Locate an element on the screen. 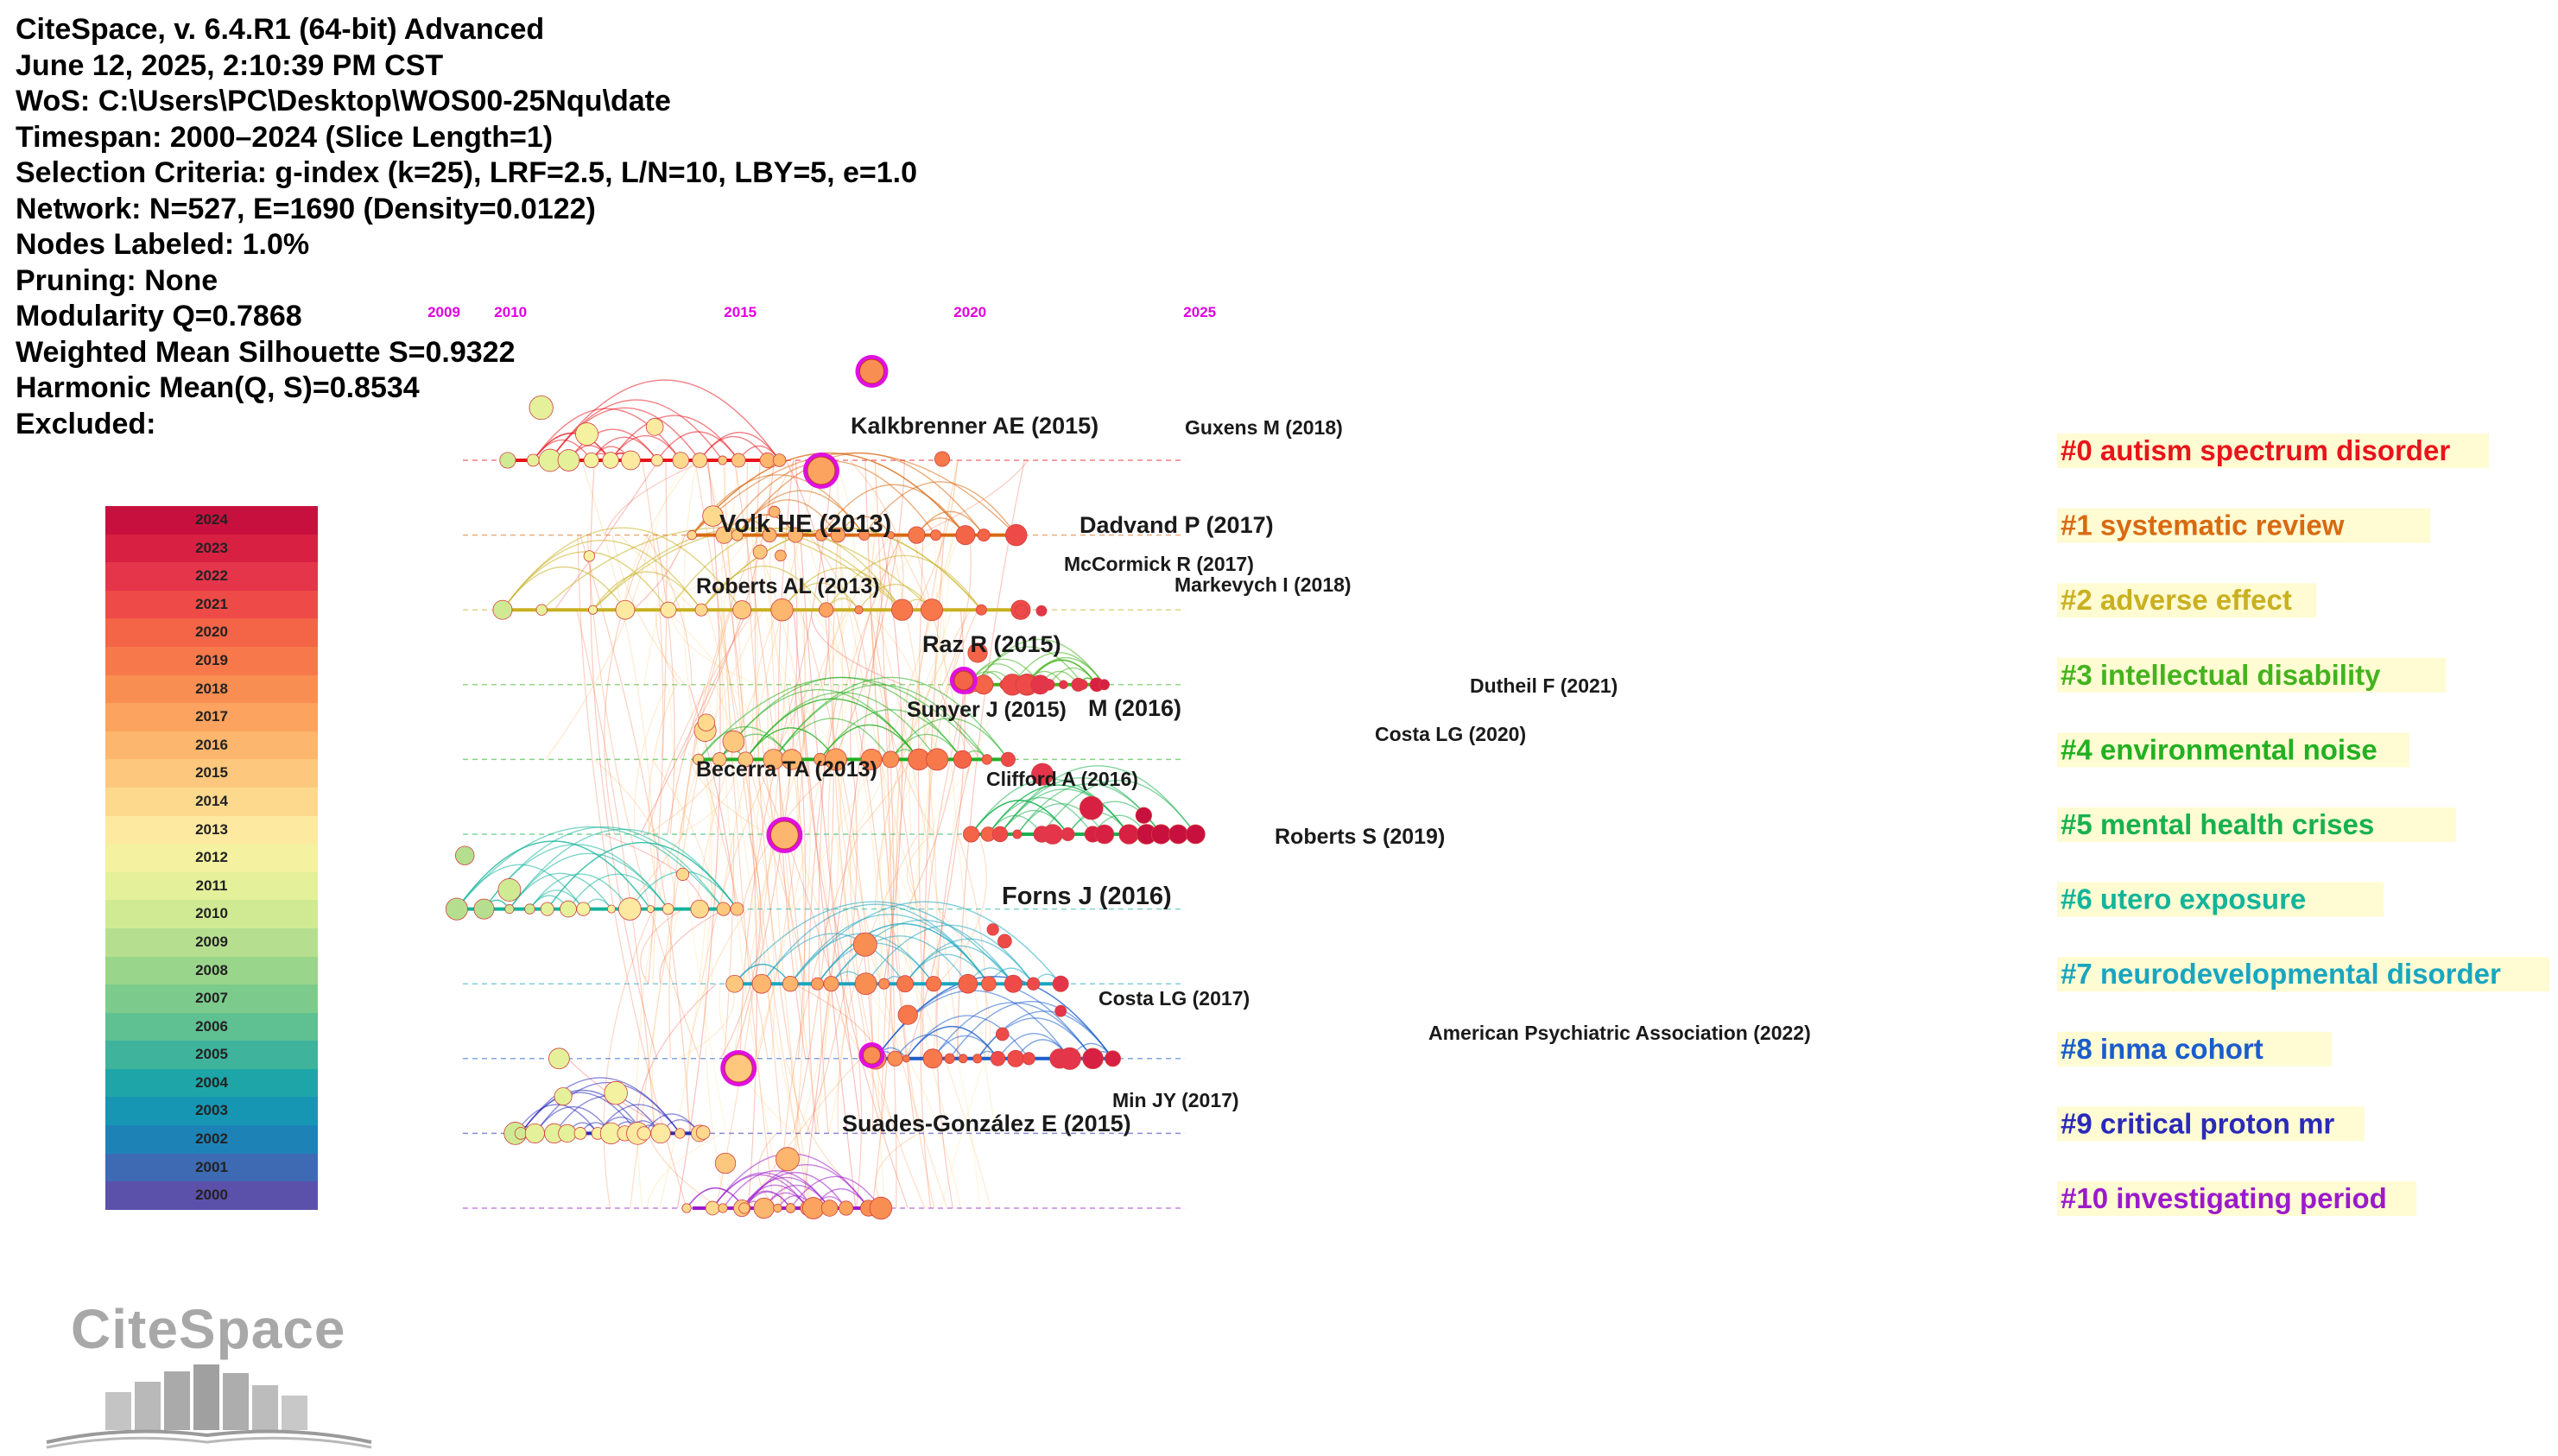 The height and width of the screenshot is (1456, 2558). reference-label: Becerra TA (2013) is located at coordinates (786, 770).